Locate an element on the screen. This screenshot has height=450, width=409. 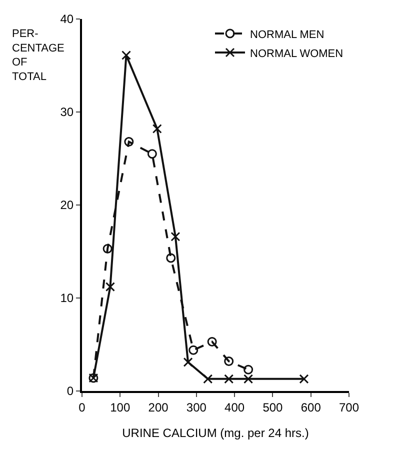
y-axis-title: PER- CENTAGE OF TOTAL is located at coordinates (38, 55).